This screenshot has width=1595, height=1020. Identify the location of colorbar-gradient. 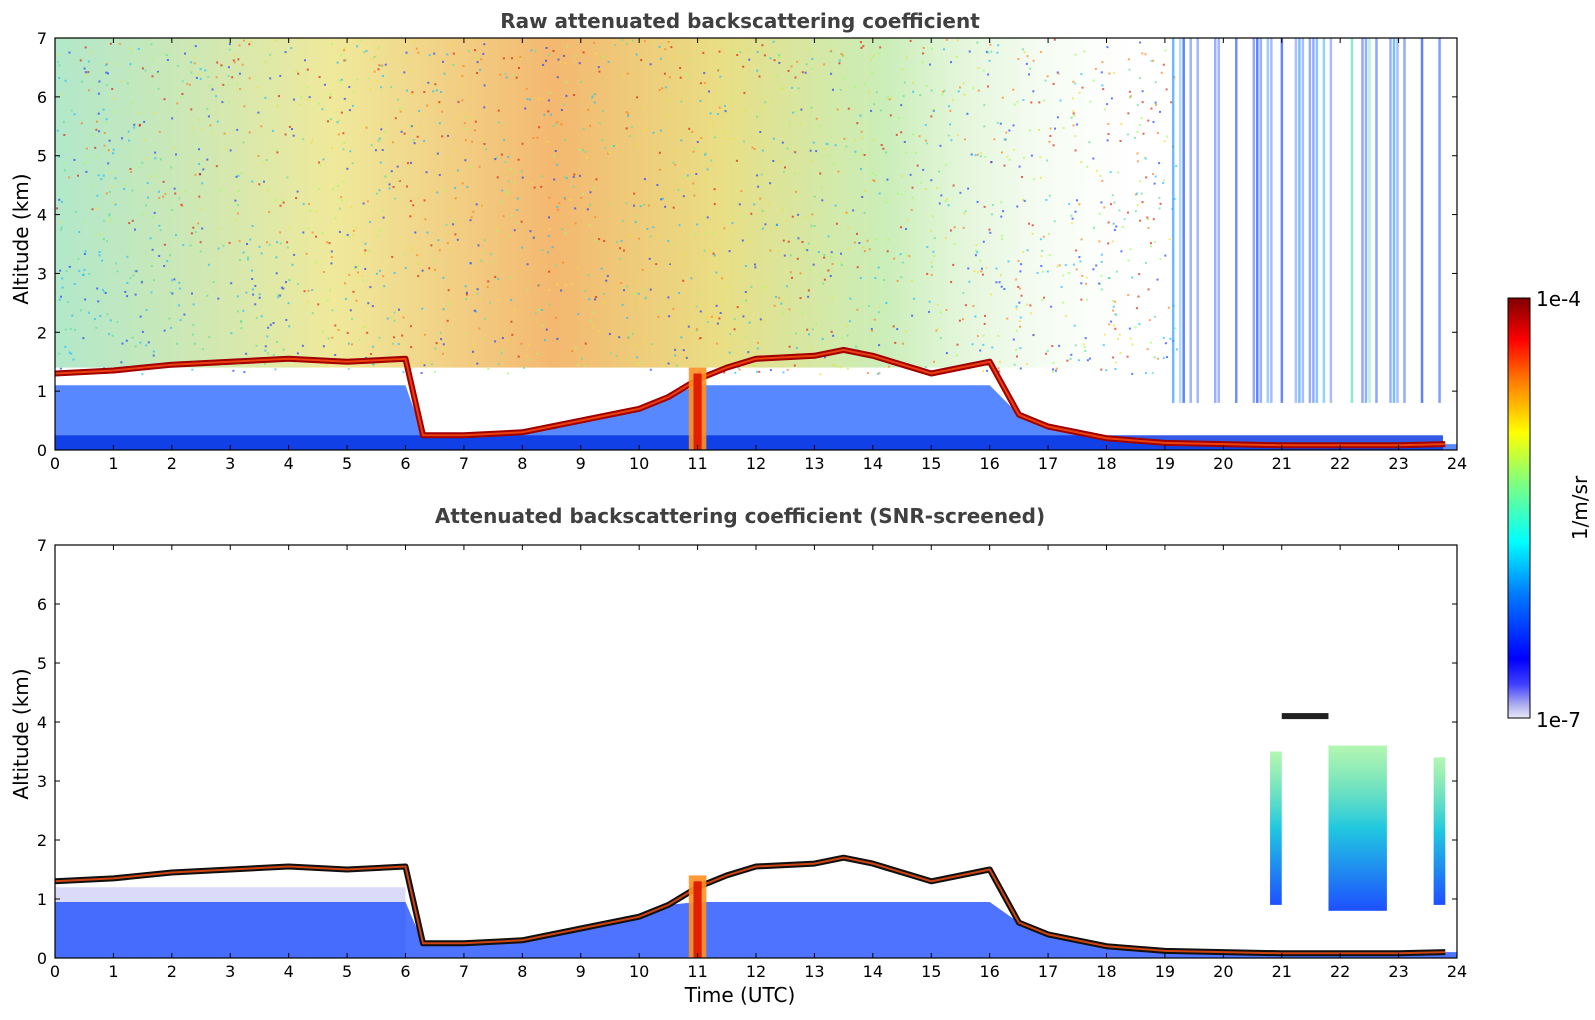
(1519, 508).